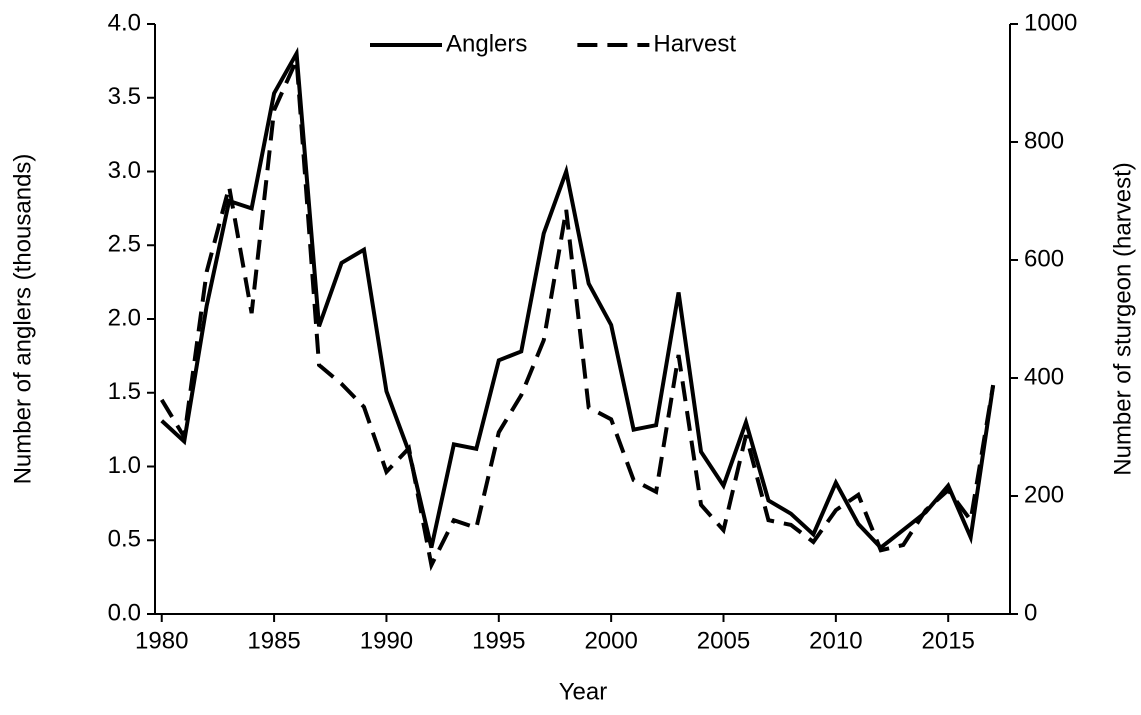 The image size is (1141, 715). I want to click on x-tick-label: 2010, so click(835, 640).